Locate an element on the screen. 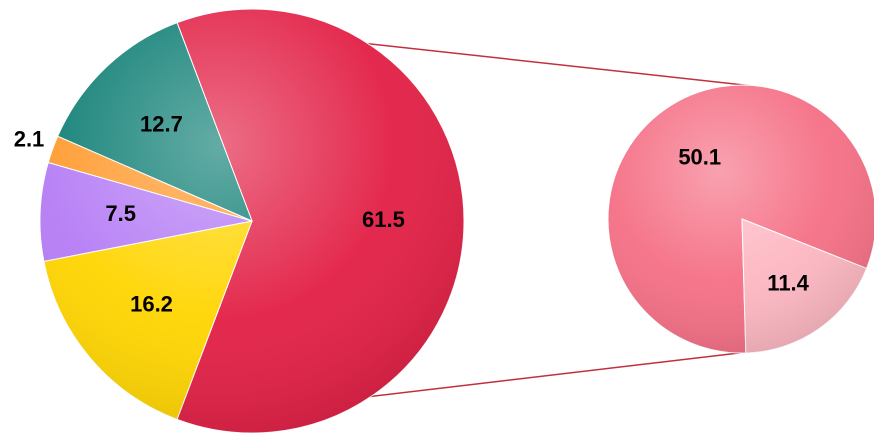 This screenshot has height=438, width=874. main-label-12-7: 12.7 is located at coordinates (161, 124).